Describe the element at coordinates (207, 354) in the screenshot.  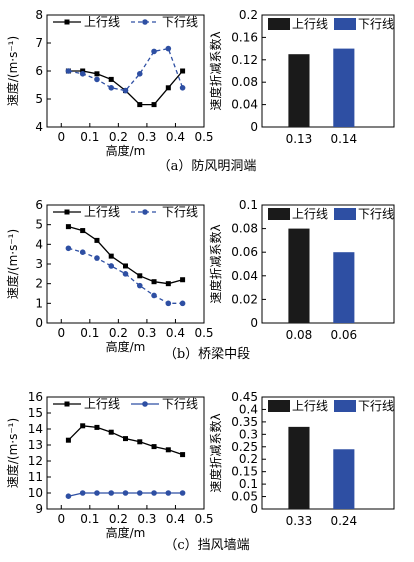
I see `figure-caption: （b）桥梁中段` at that location.